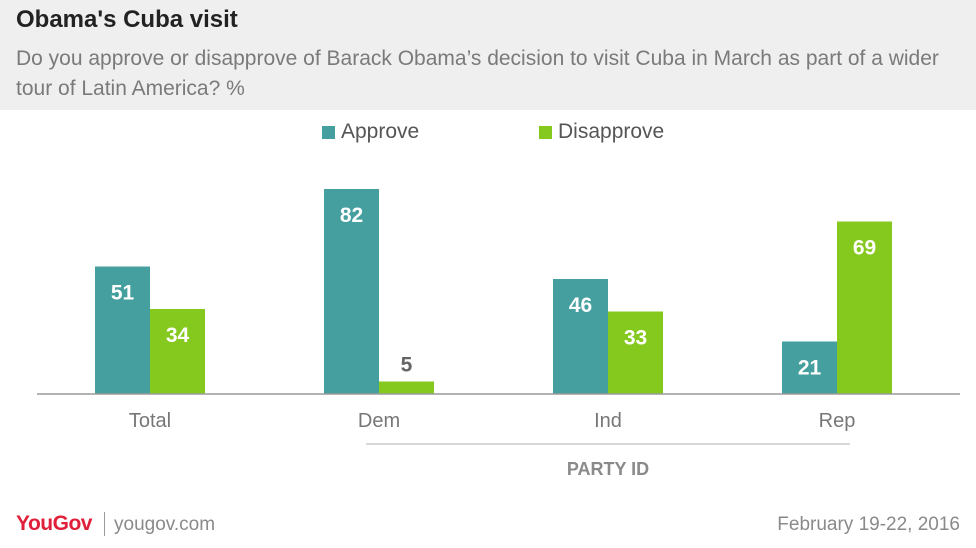  Describe the element at coordinates (608, 469) in the screenshot. I see `group-label-party-id: PARTY ID` at that location.